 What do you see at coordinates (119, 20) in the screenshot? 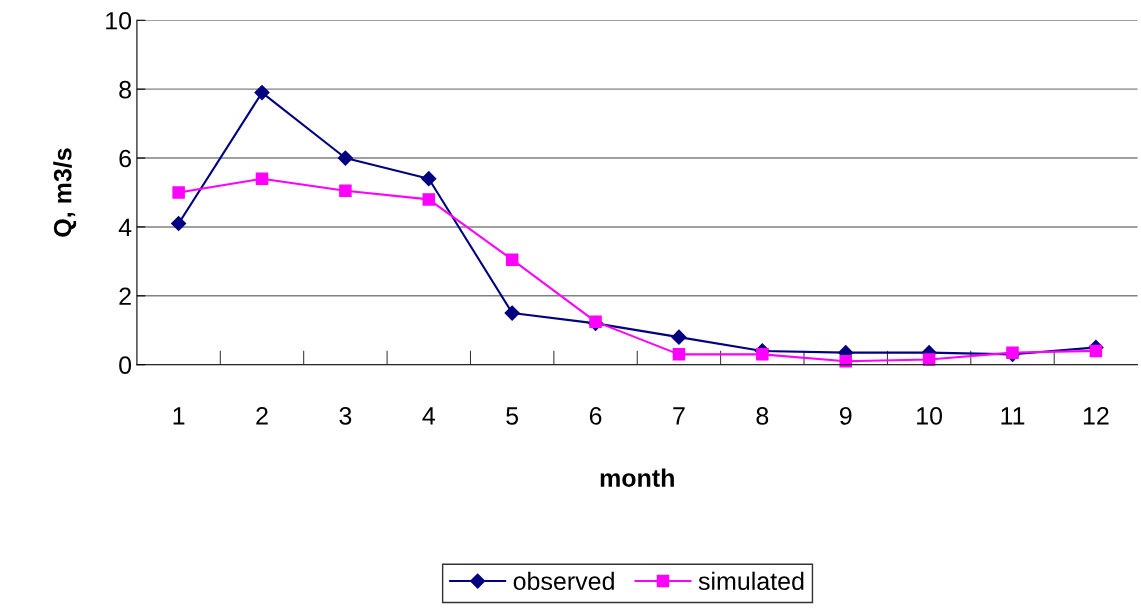
I see `y-tick-label: 10` at bounding box center [119, 20].